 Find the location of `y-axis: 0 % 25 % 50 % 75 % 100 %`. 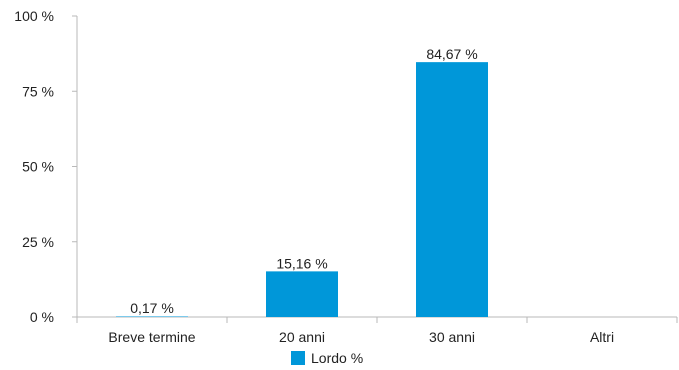

y-axis: 0 % 25 % 50 % 75 % 100 % is located at coordinates (46, 166).